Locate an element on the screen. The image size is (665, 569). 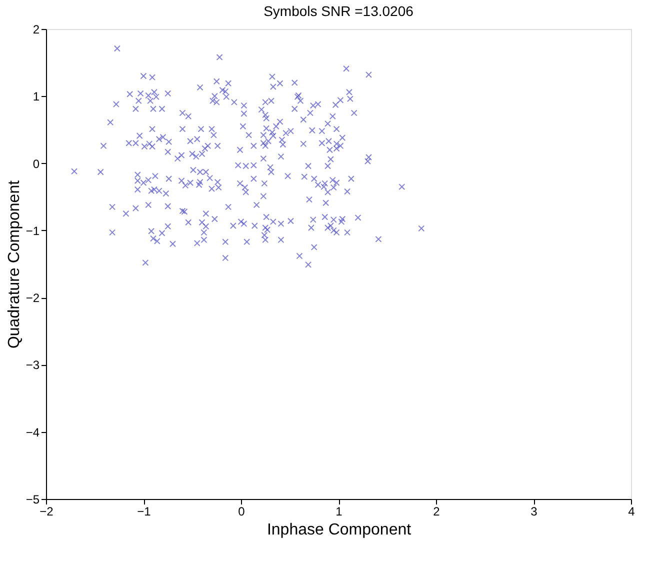
y-axis-title: Quadrature Component is located at coordinates (14, 264).